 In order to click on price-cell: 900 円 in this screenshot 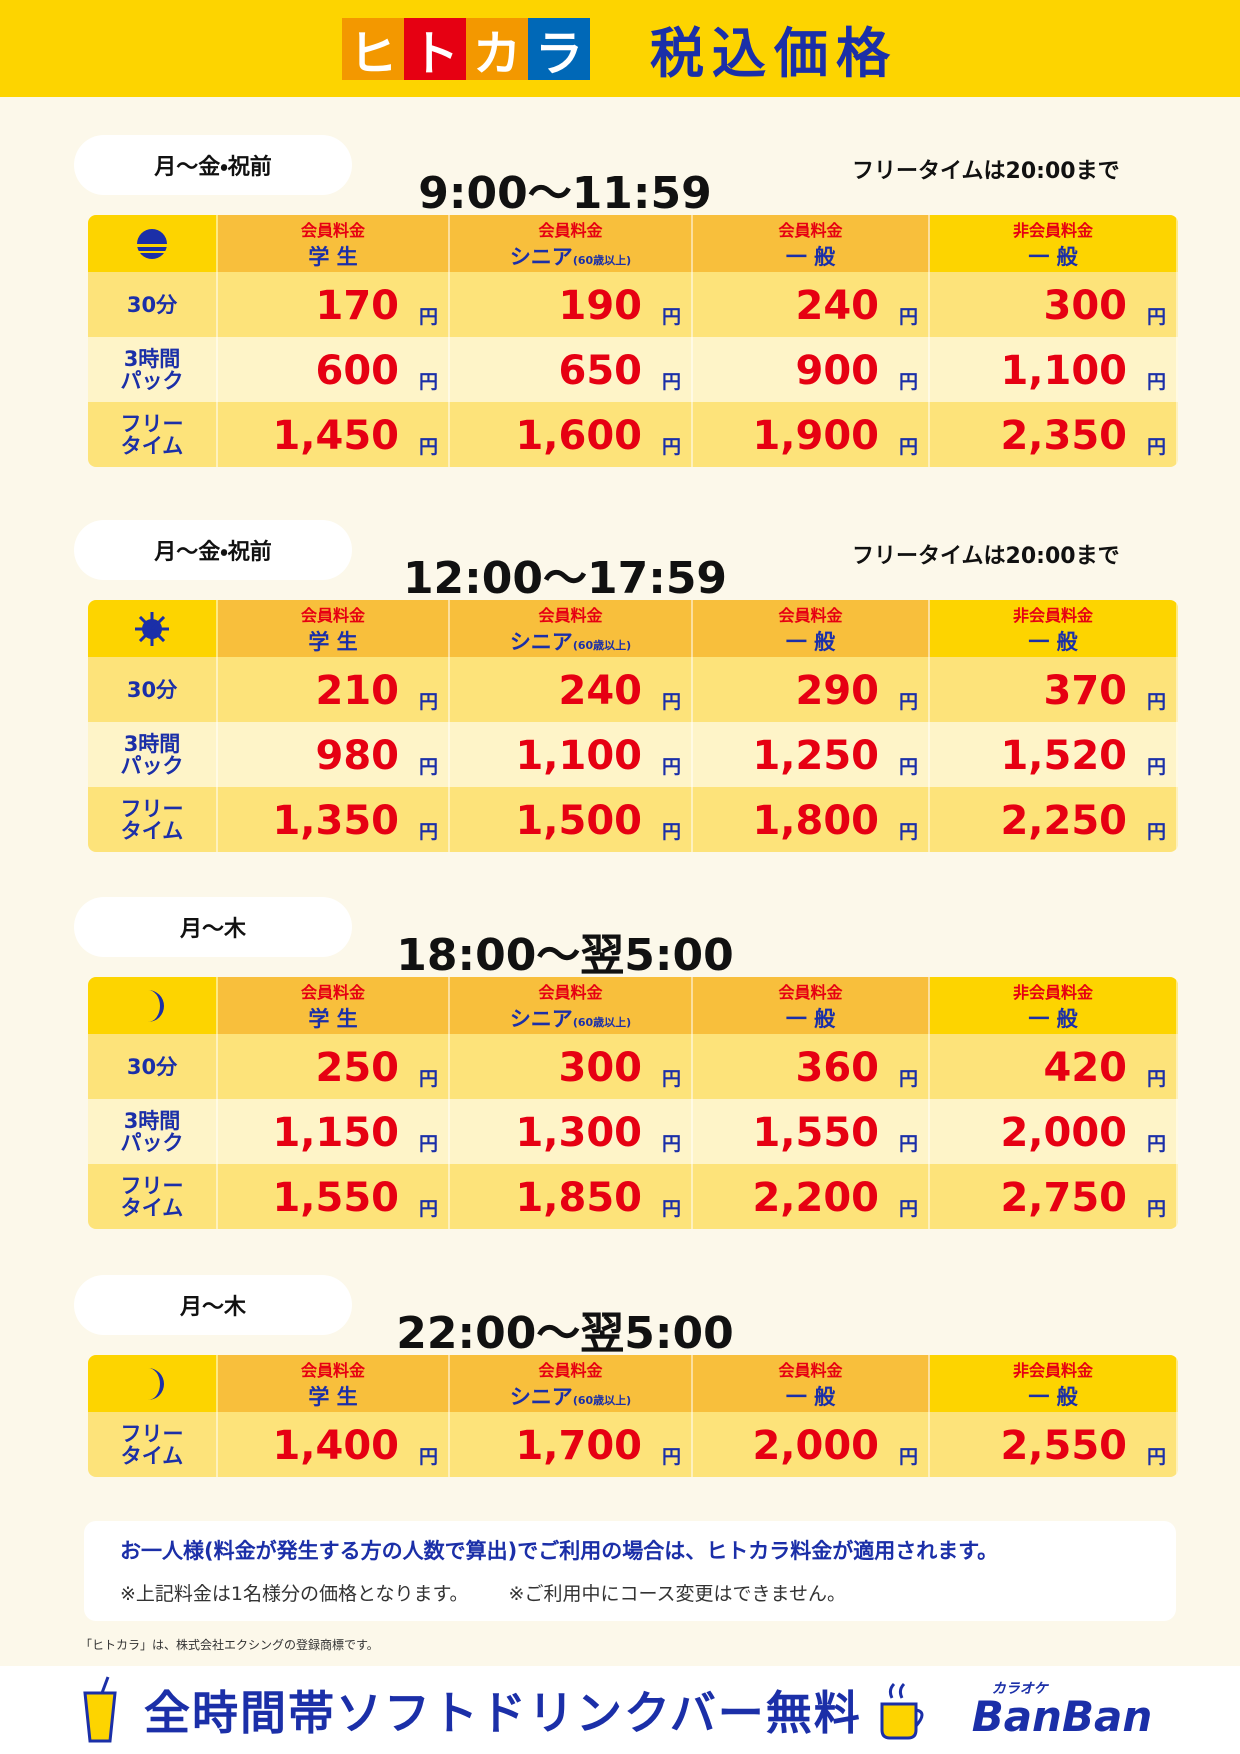, I will do `click(811, 369)`.